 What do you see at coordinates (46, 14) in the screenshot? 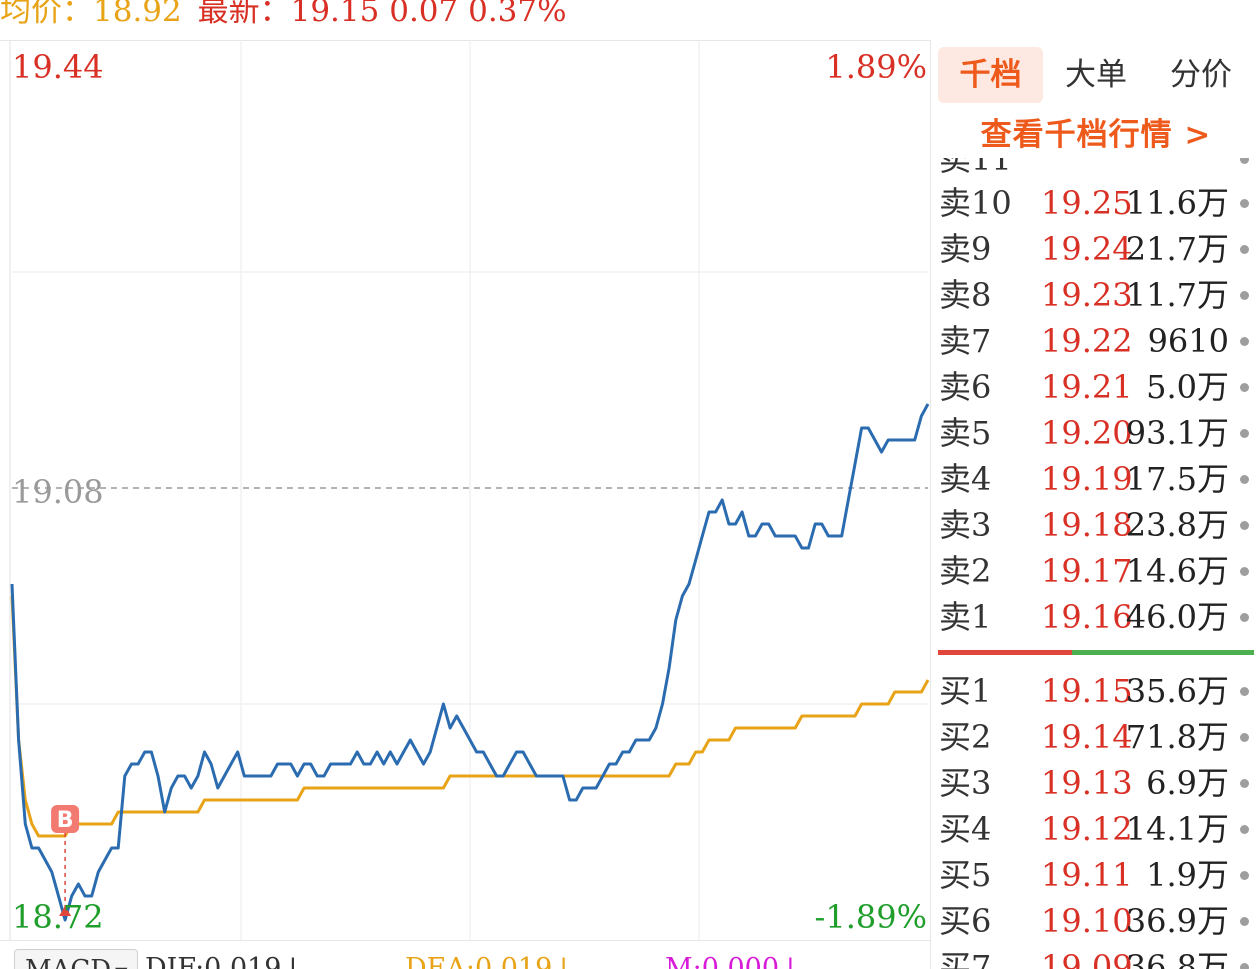
I see `avg-price-label: 均价：` at bounding box center [46, 14].